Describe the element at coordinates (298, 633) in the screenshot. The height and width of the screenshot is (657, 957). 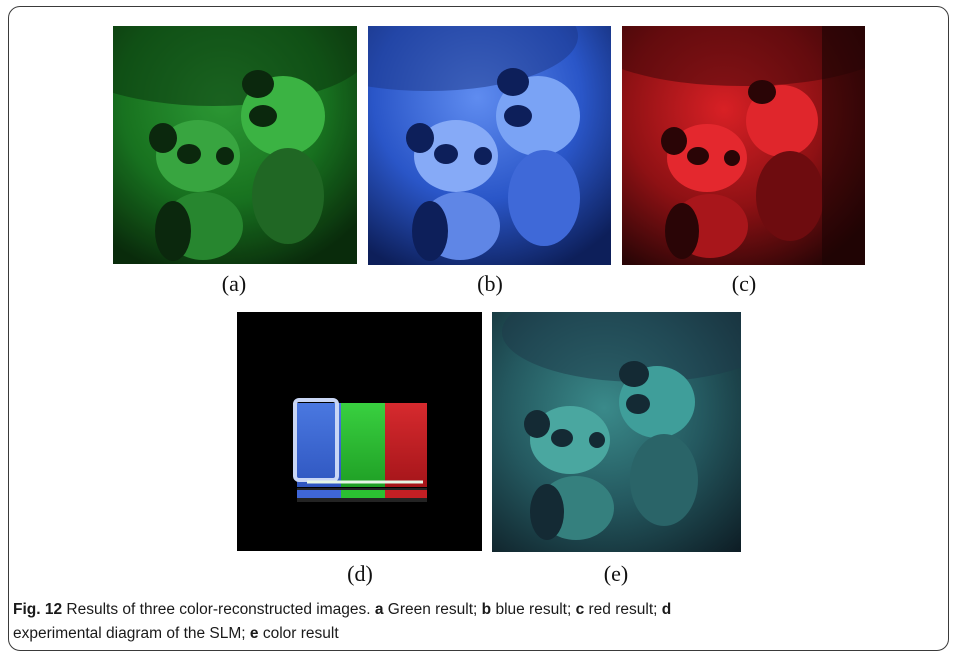
I see `caption-text-e: color result` at that location.